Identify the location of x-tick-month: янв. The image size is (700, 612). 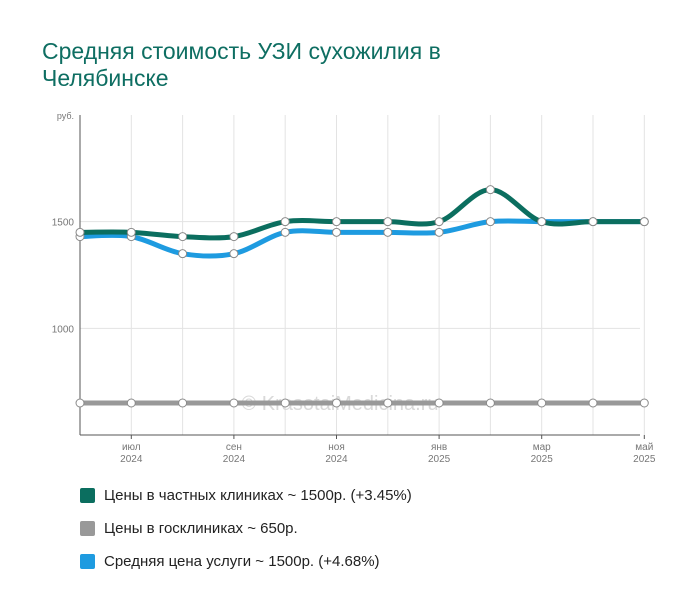
(439, 447).